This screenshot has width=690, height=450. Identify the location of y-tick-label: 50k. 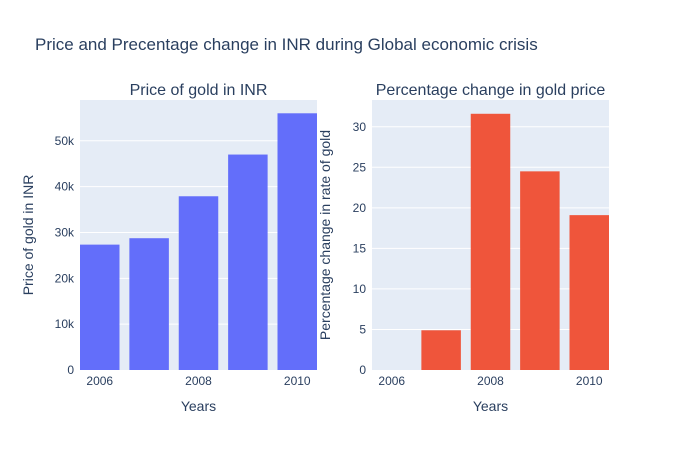
(65, 141).